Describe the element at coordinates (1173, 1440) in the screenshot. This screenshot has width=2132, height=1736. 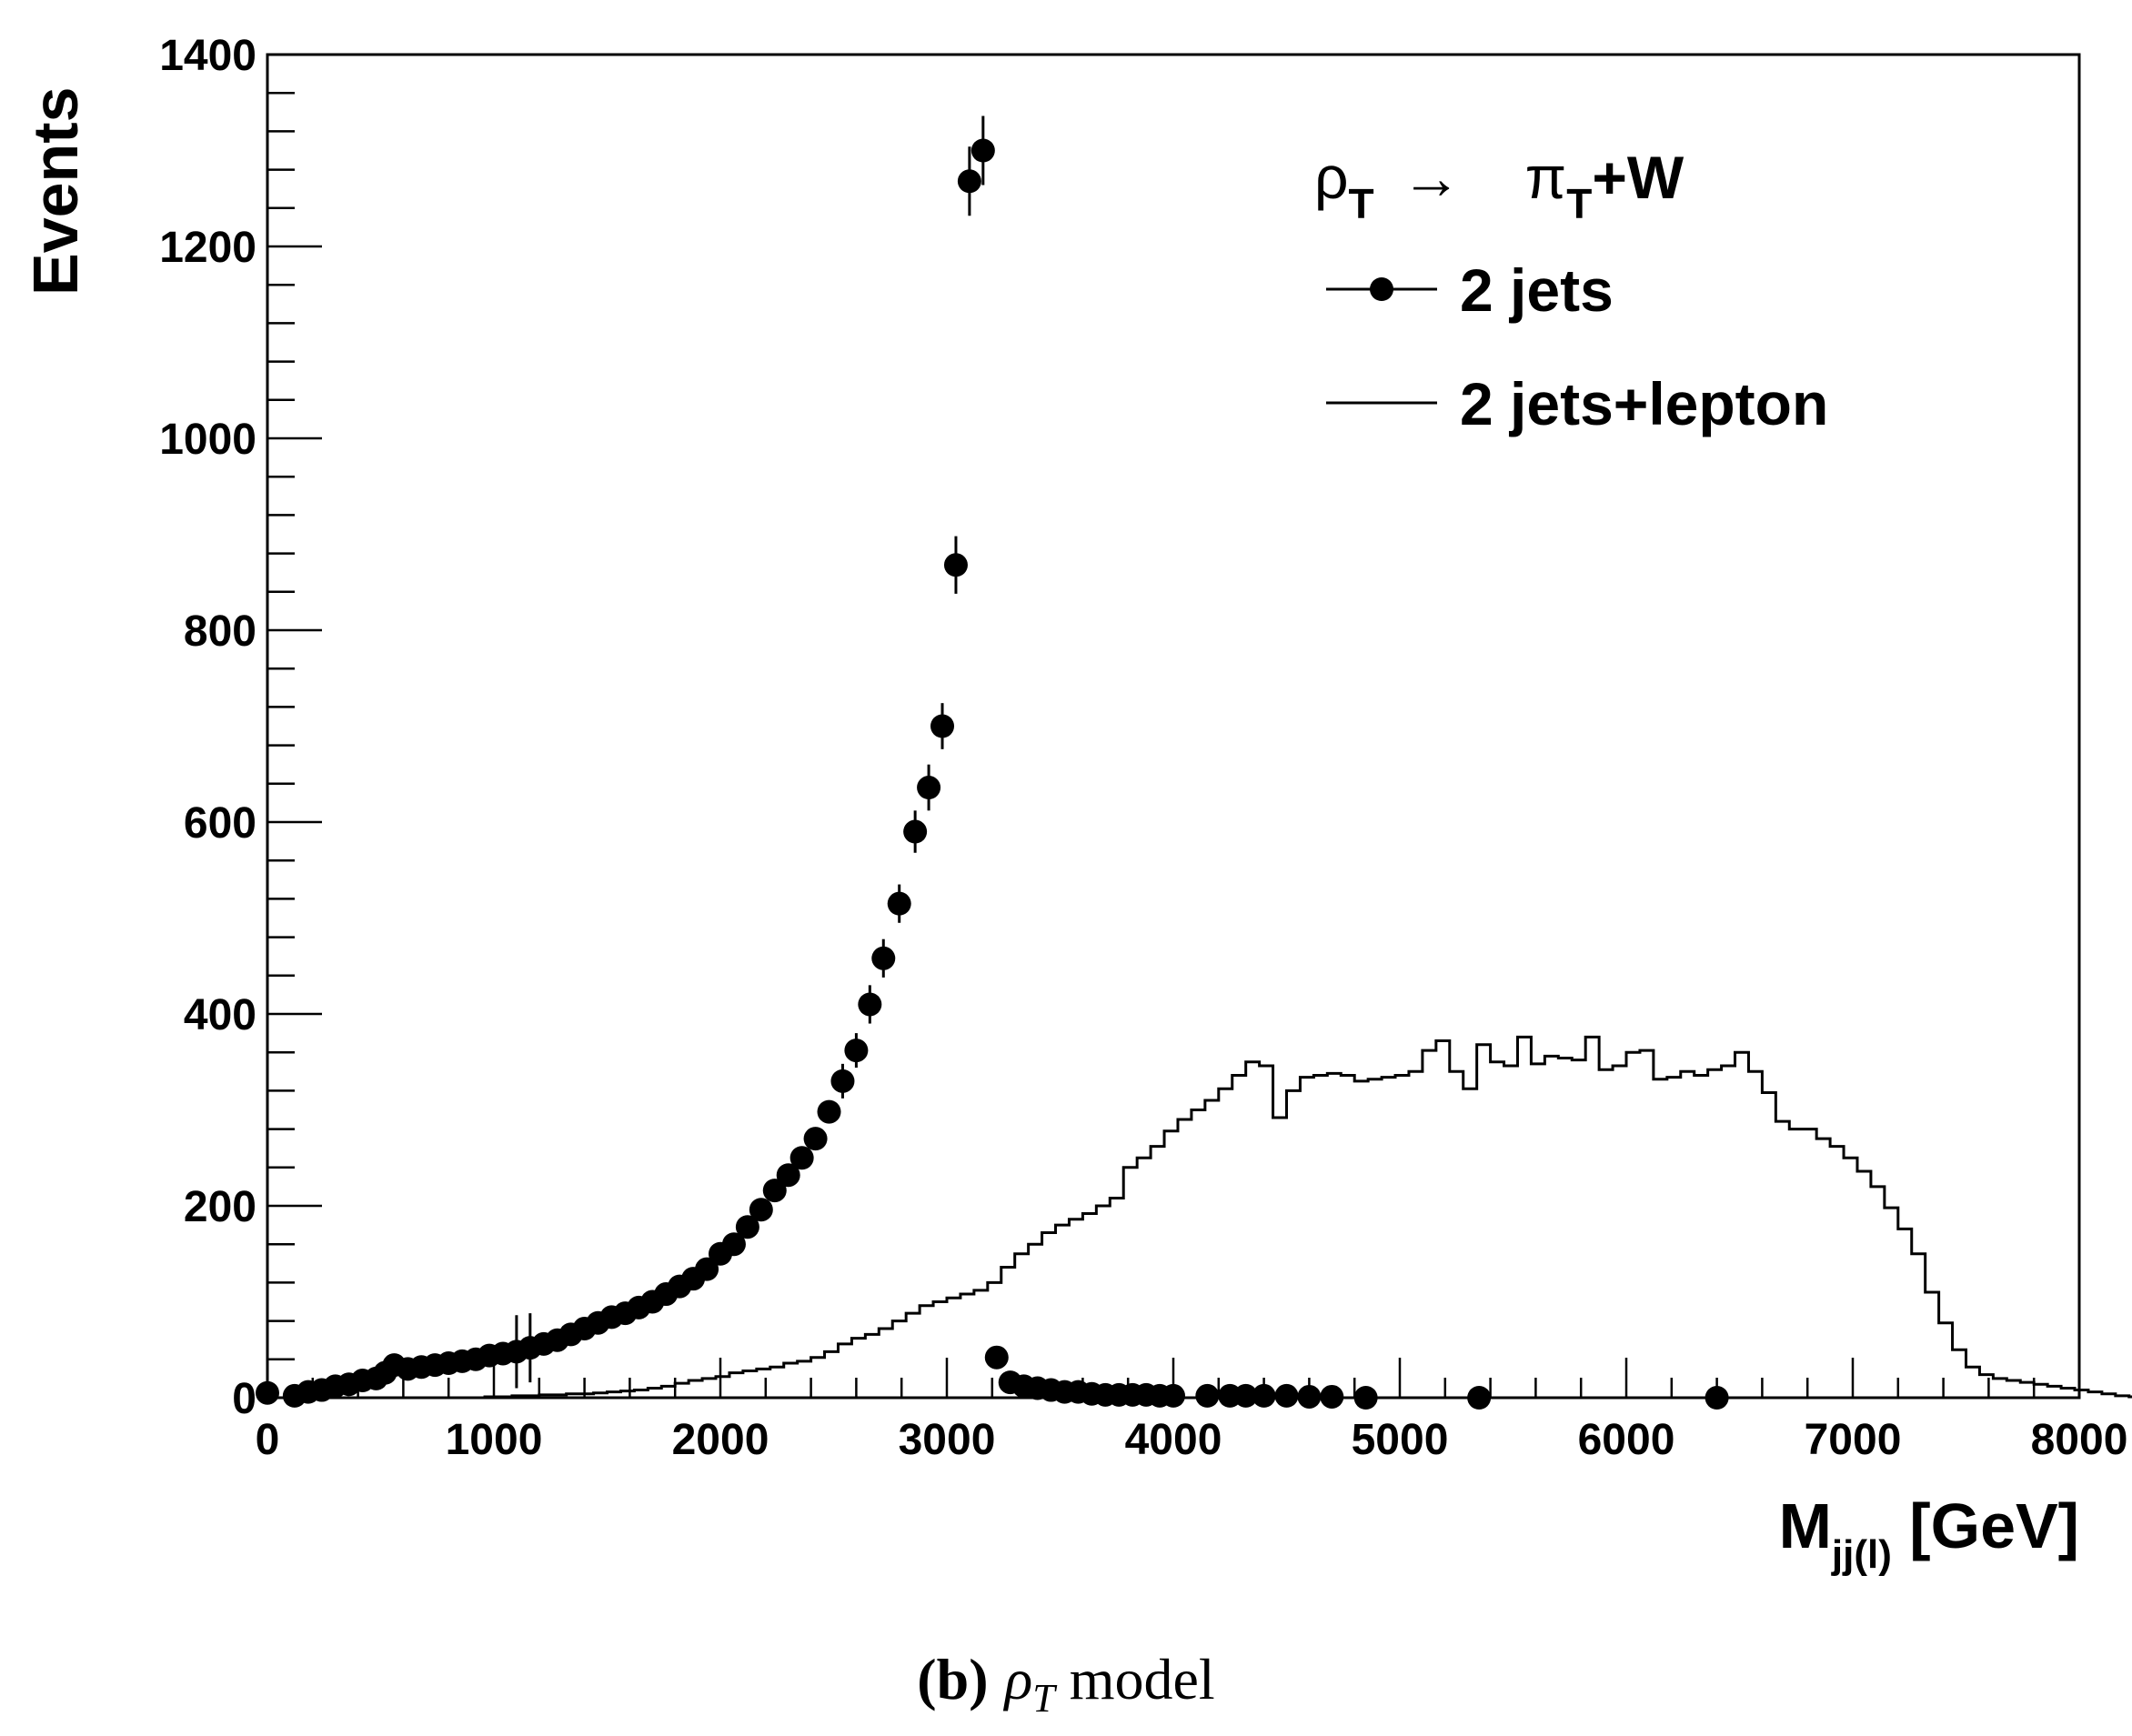
I see `x-tick-label: 4000` at that location.